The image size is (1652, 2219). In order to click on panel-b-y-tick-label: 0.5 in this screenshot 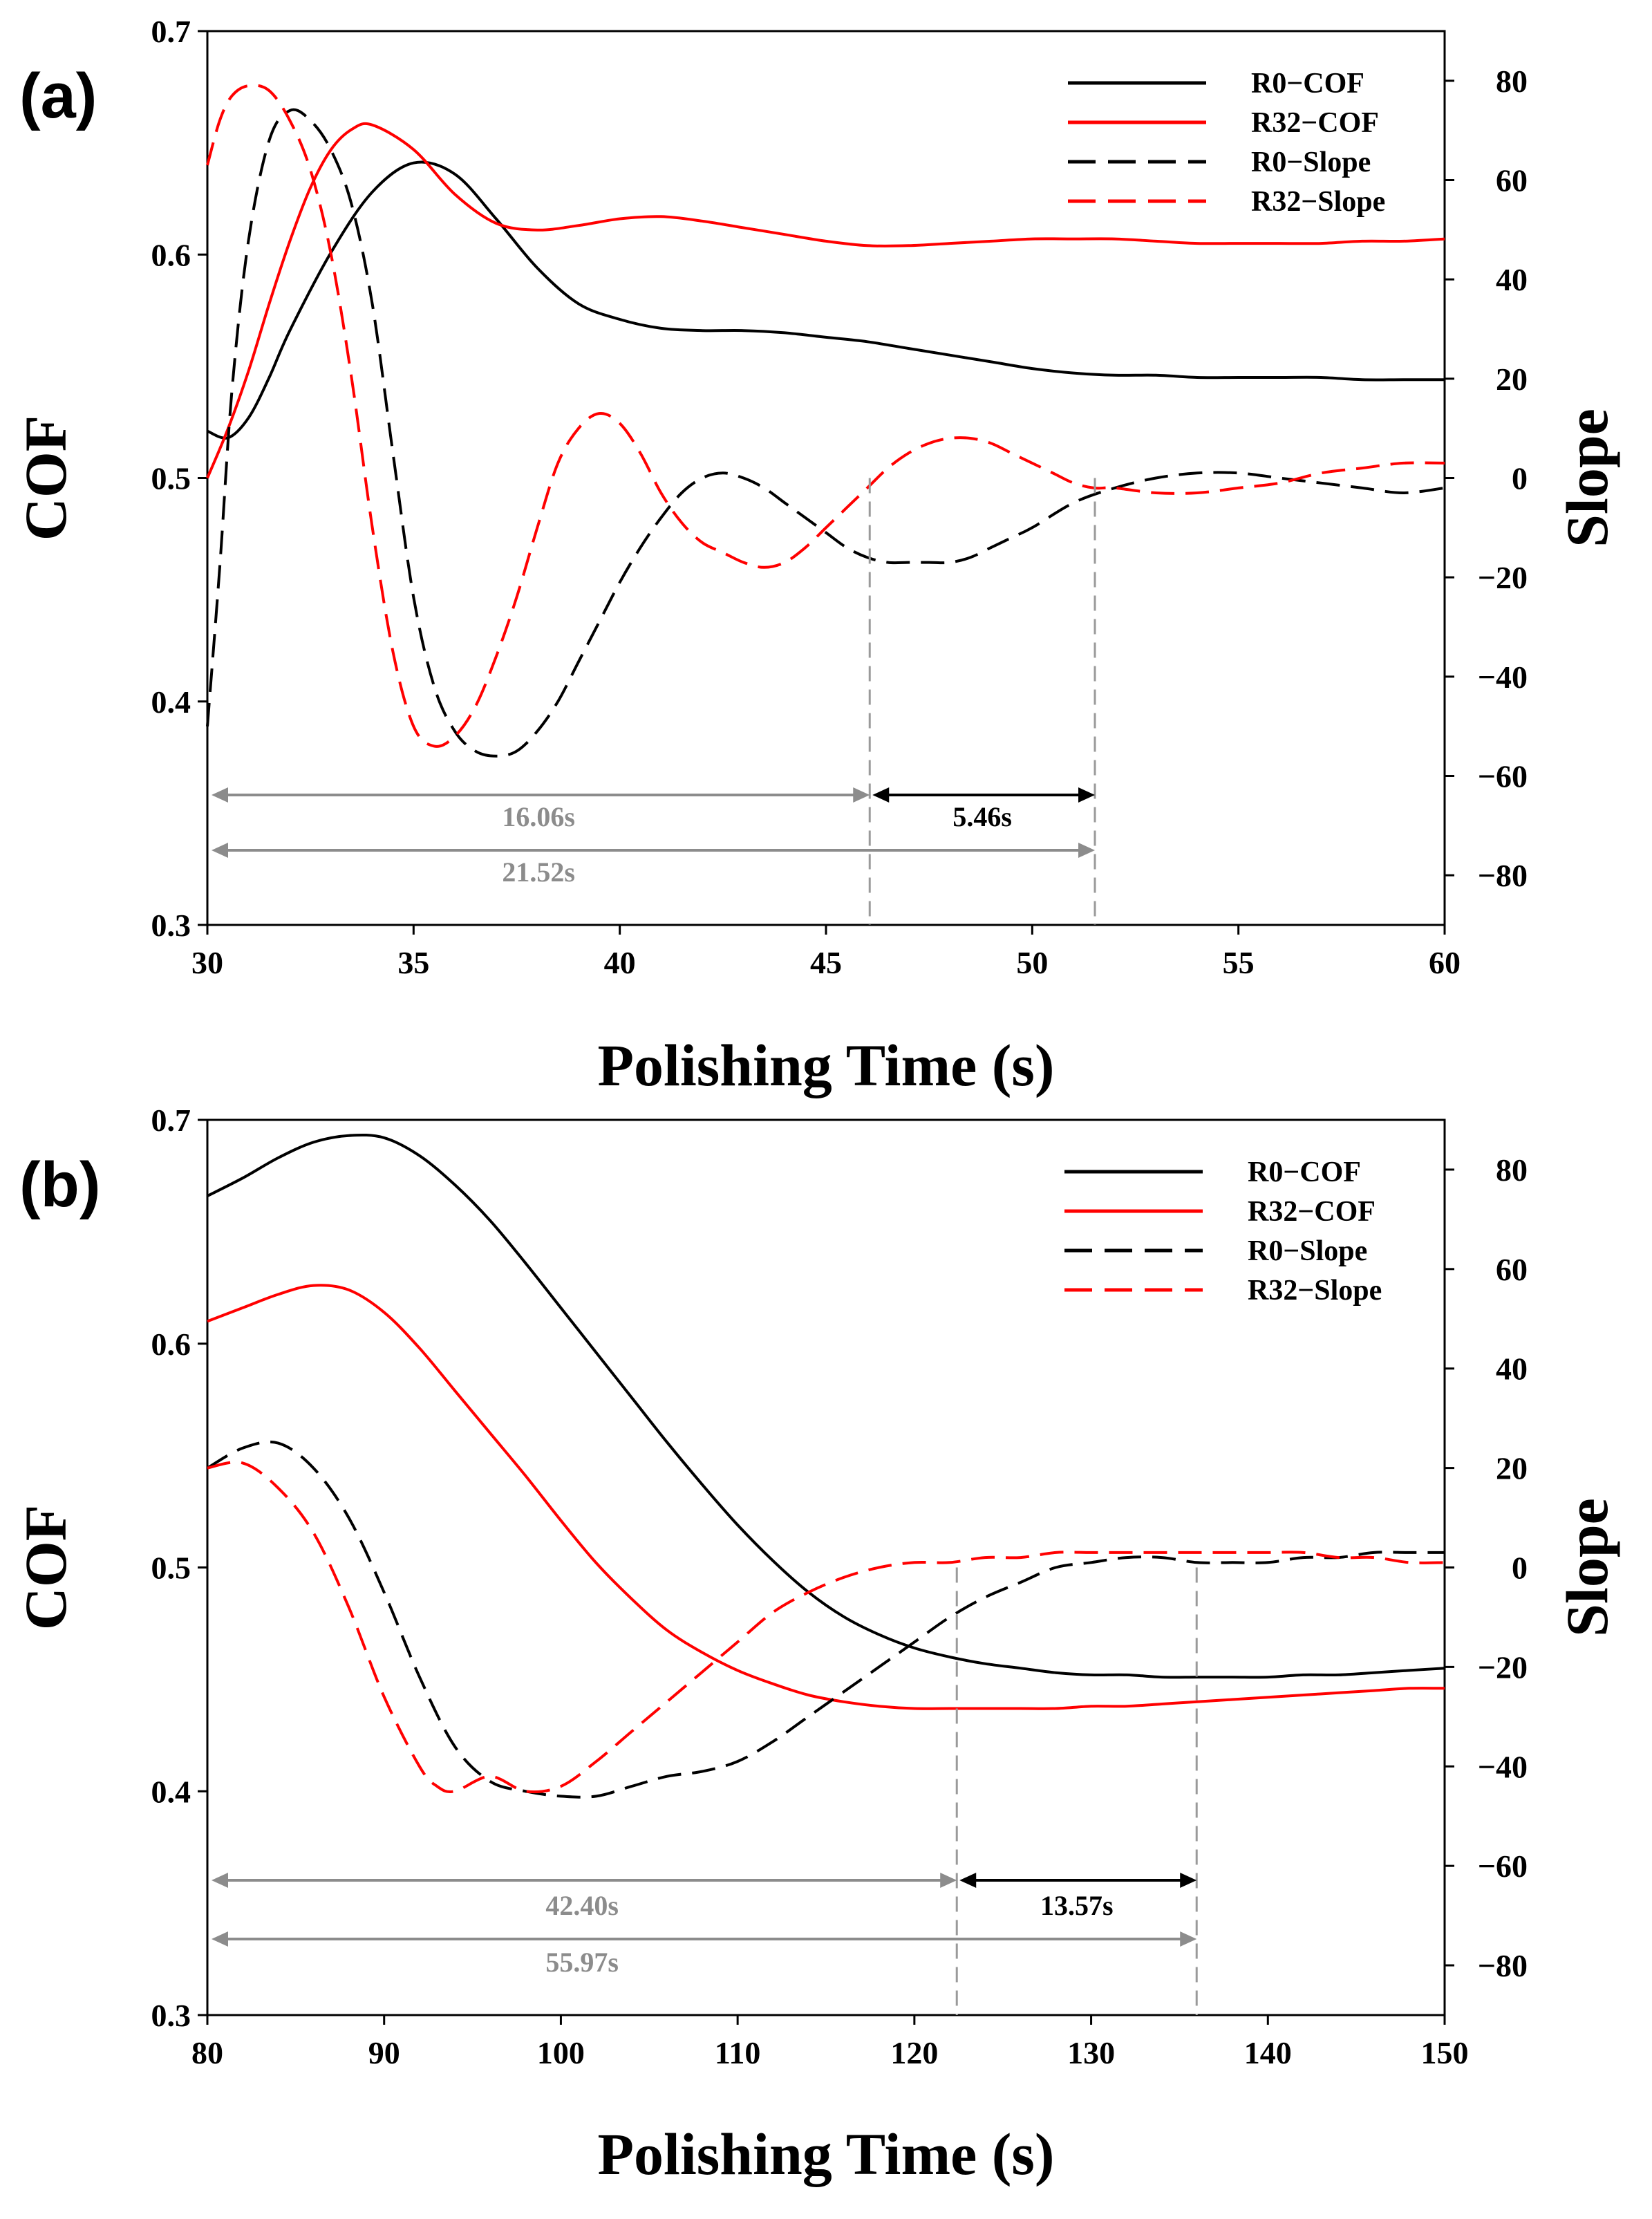, I will do `click(171, 1568)`.